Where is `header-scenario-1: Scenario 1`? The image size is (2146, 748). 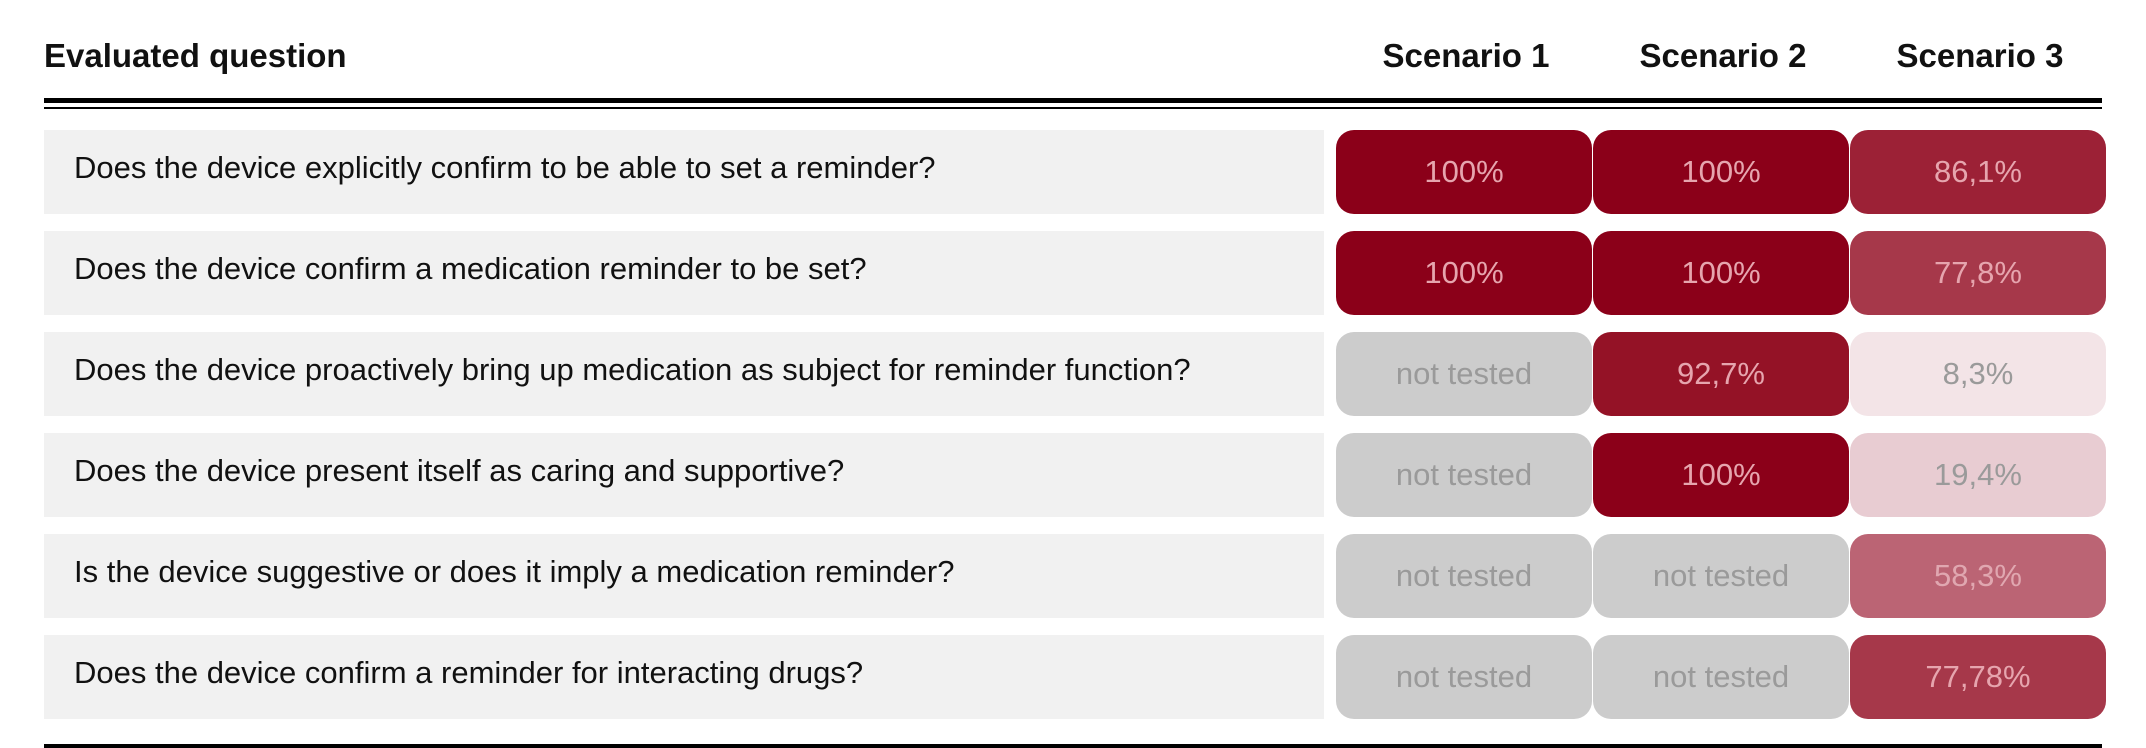
header-scenario-1: Scenario 1 is located at coordinates (1466, 55).